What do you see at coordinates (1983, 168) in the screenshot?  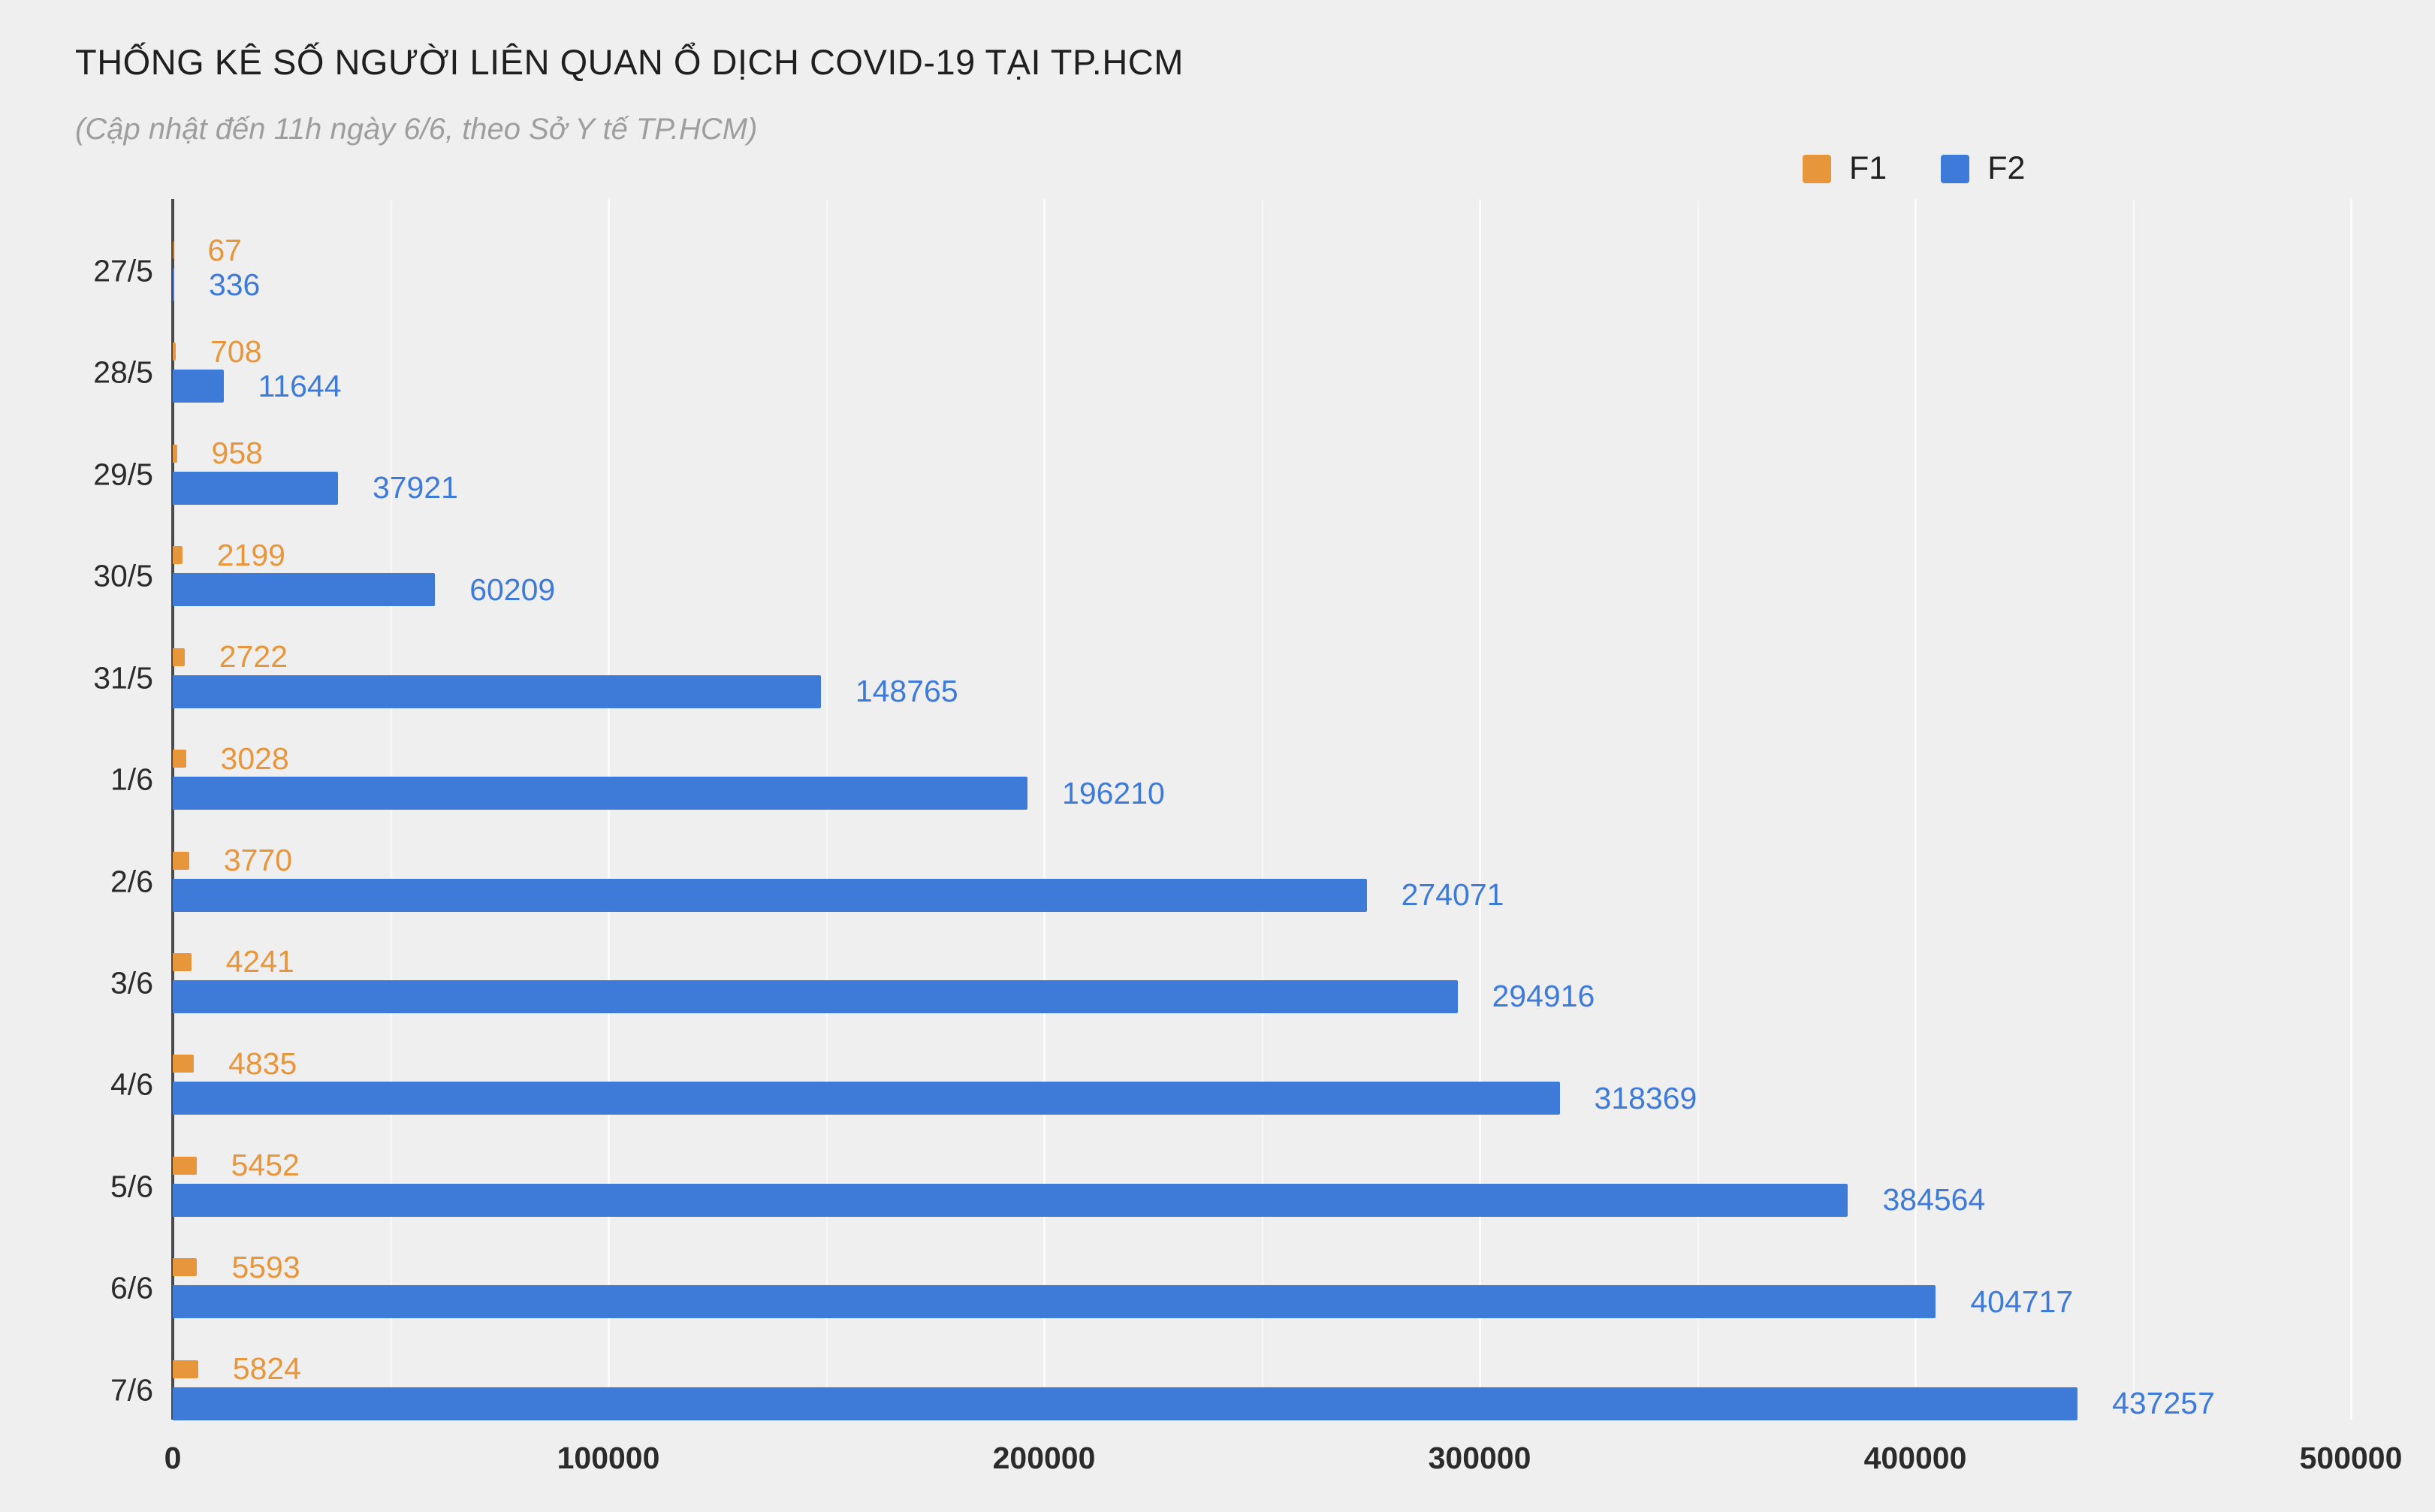 I see `legend-item-f2: F2` at bounding box center [1983, 168].